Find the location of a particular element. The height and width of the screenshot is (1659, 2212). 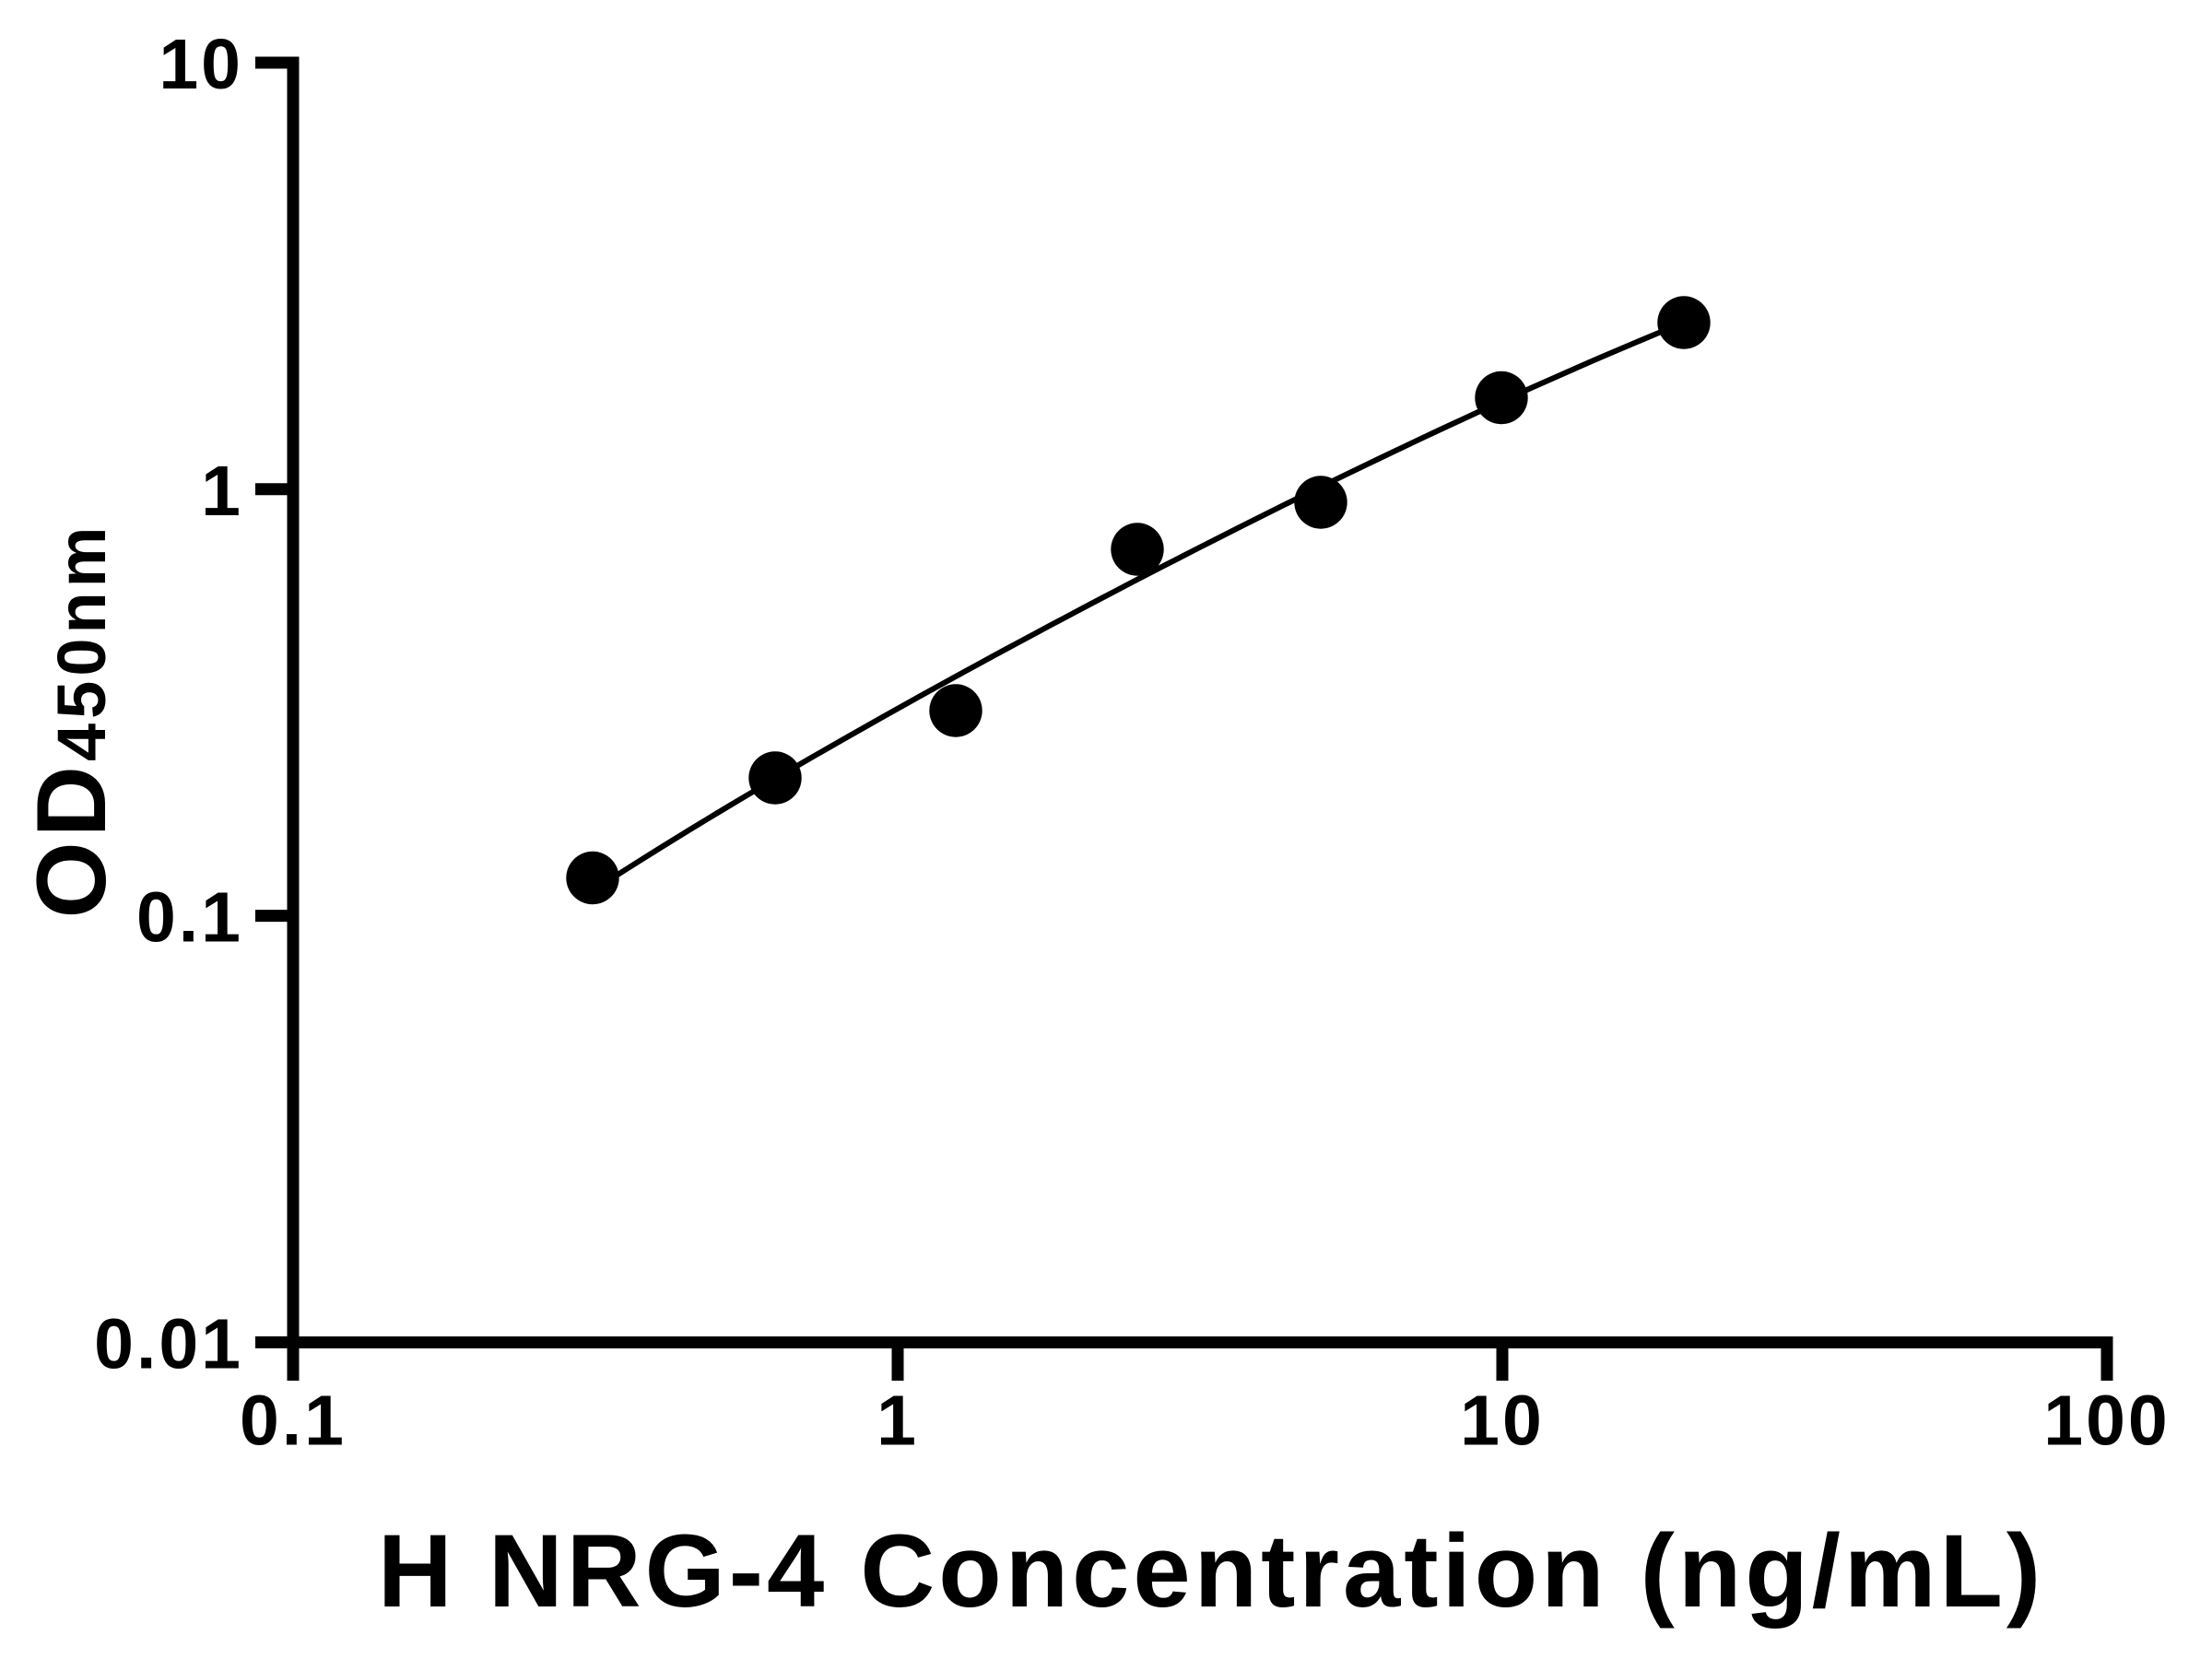

svg-text: 100 is located at coordinates (2106, 1421).